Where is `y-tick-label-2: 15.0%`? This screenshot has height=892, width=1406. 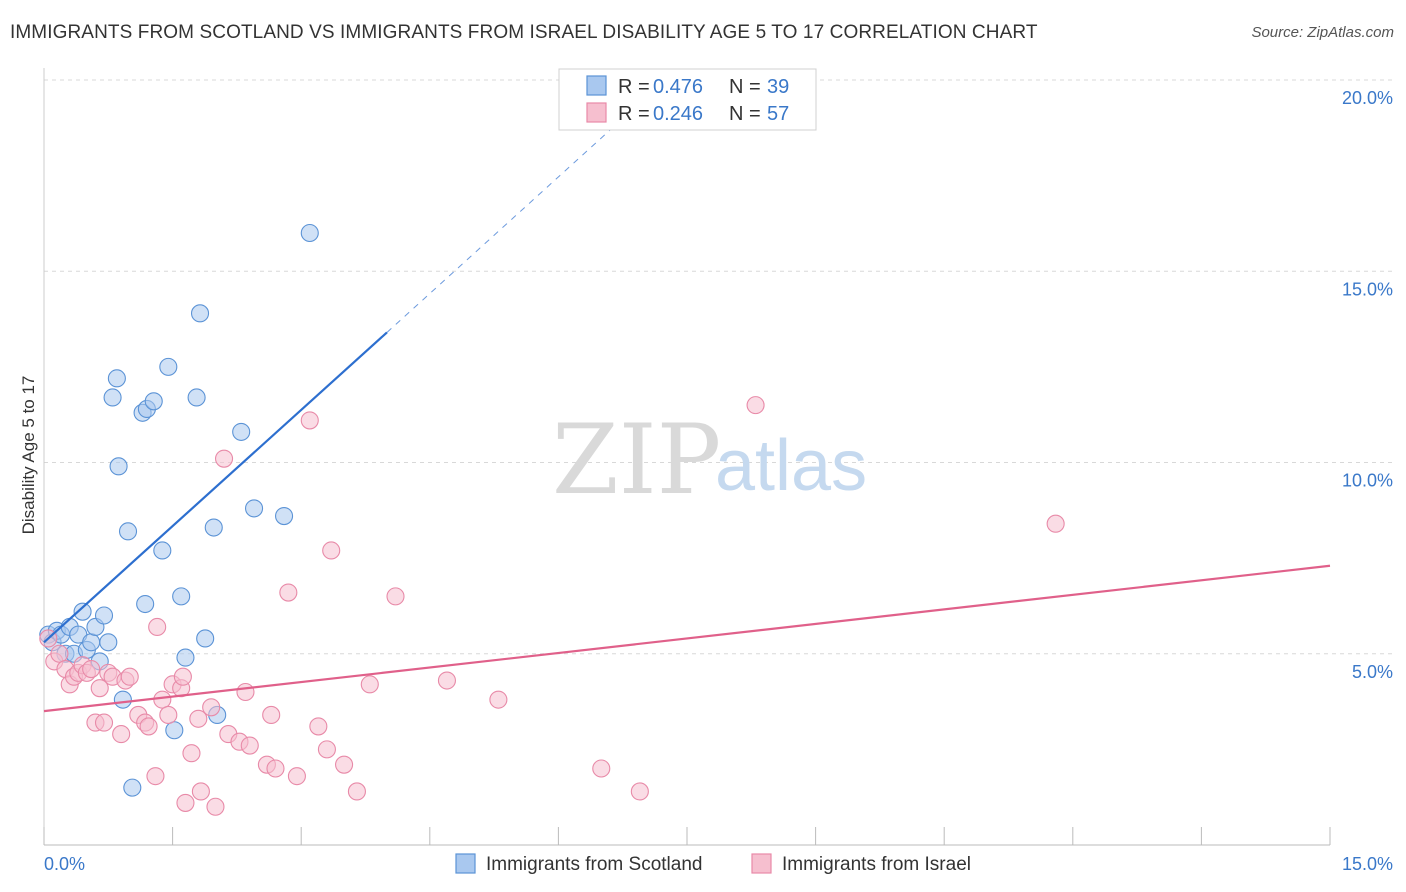 y-tick-label-2: 15.0% is located at coordinates (1367, 289).